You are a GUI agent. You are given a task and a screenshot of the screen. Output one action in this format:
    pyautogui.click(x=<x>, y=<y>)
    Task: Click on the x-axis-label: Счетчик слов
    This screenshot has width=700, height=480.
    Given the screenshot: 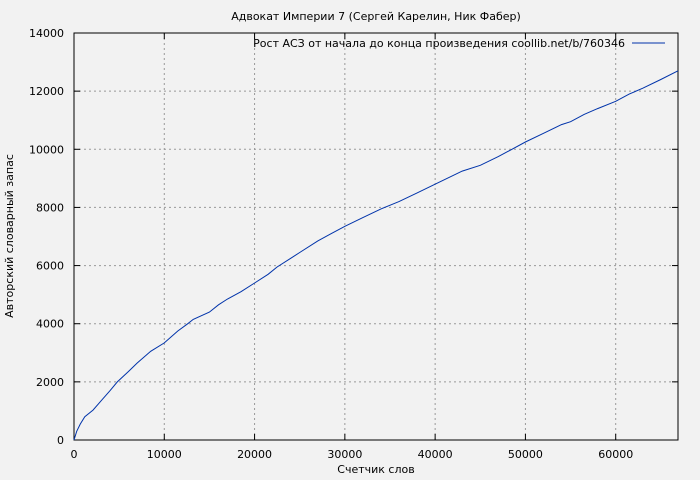 What is the action you would take?
    pyautogui.click(x=375, y=469)
    